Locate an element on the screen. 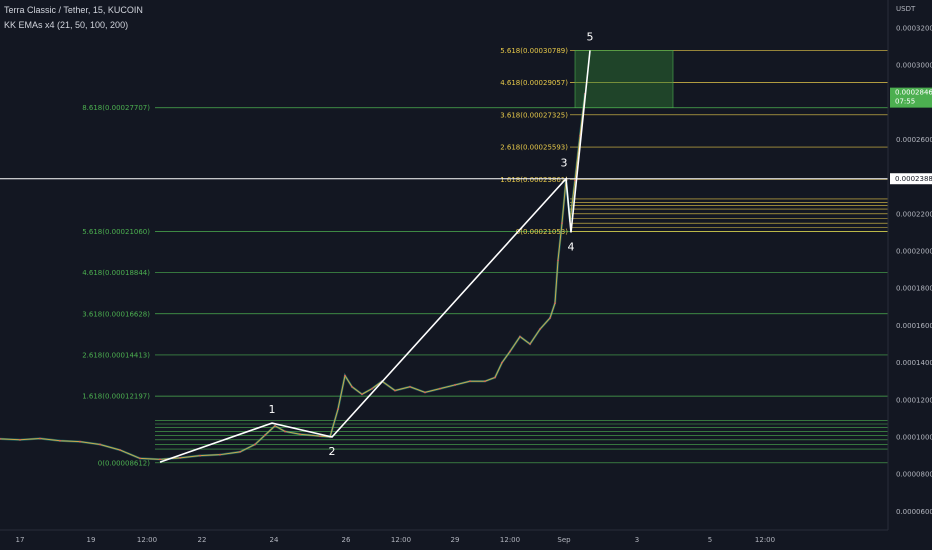  marker-time-label-text: 07:55 is located at coordinates (905, 102).